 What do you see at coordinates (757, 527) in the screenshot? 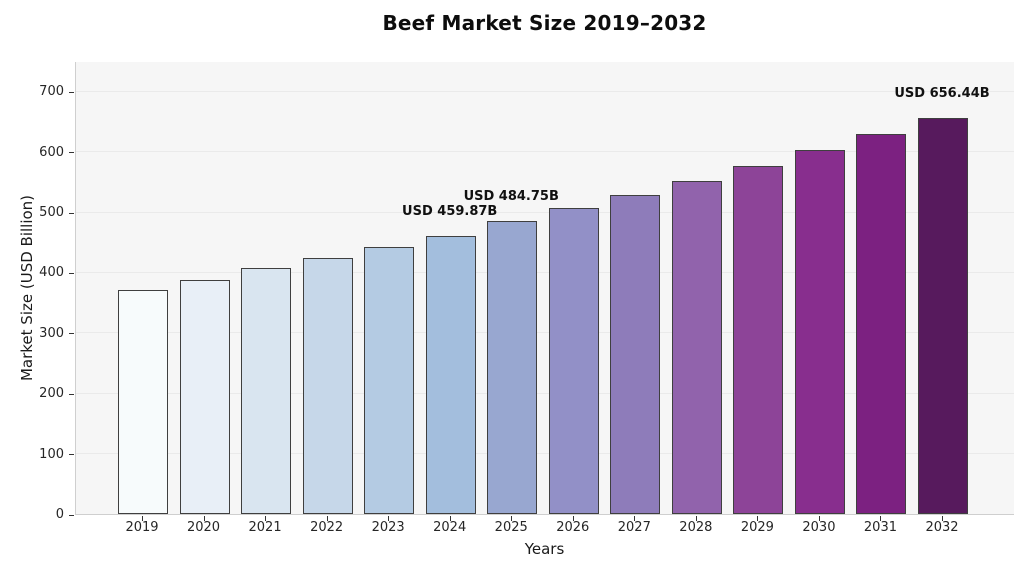
I see `x-tick-label-2029: 2029` at bounding box center [757, 527].